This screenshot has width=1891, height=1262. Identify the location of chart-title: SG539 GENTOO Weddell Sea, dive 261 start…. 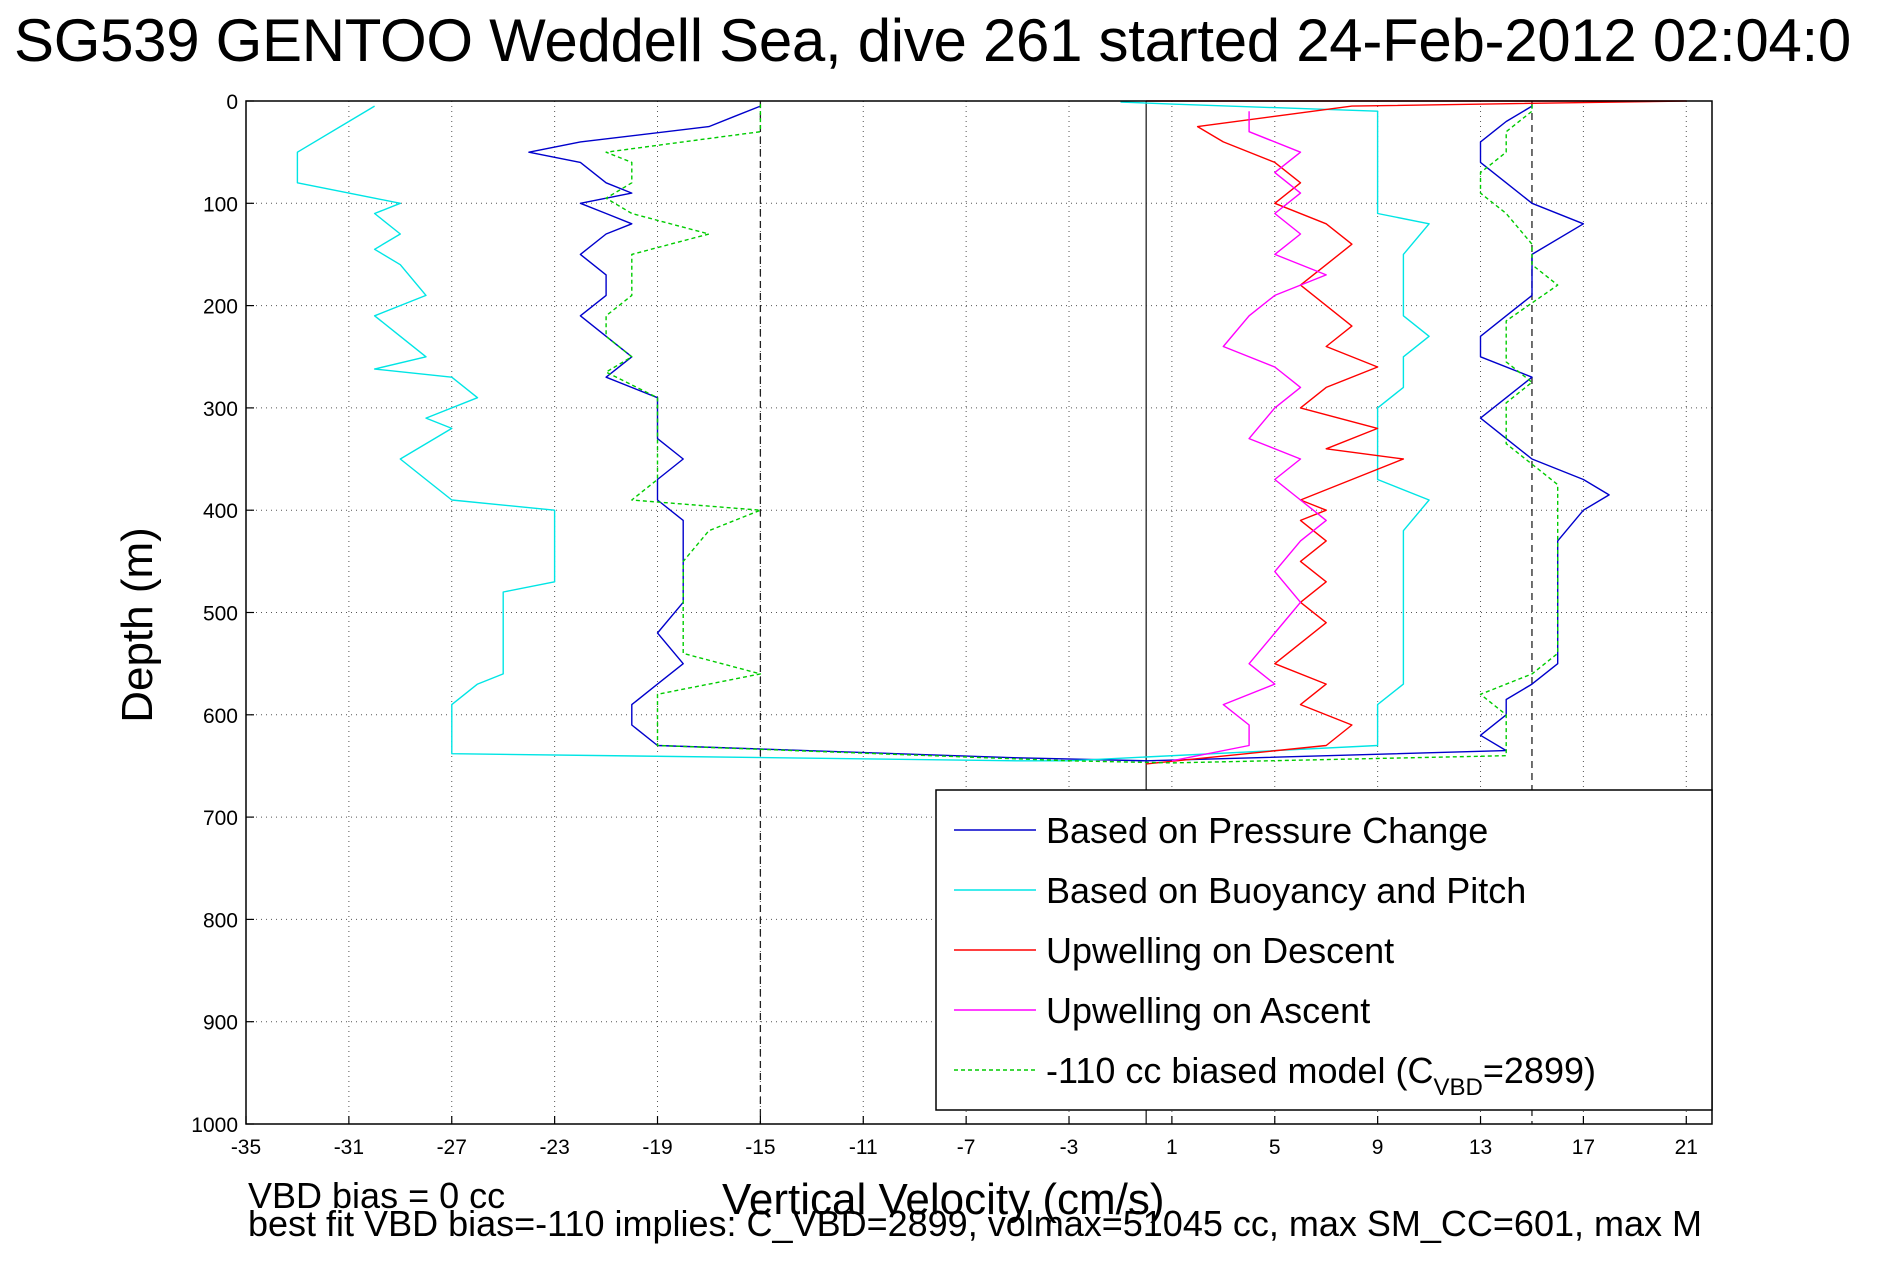
(932, 40).